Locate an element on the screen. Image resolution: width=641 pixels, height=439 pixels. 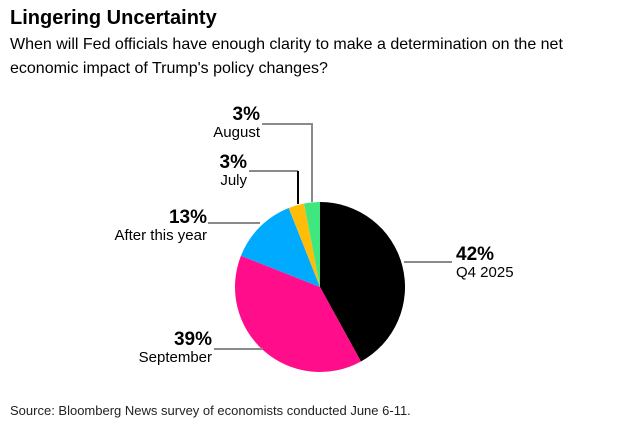
name-label: July is located at coordinates (233, 180).